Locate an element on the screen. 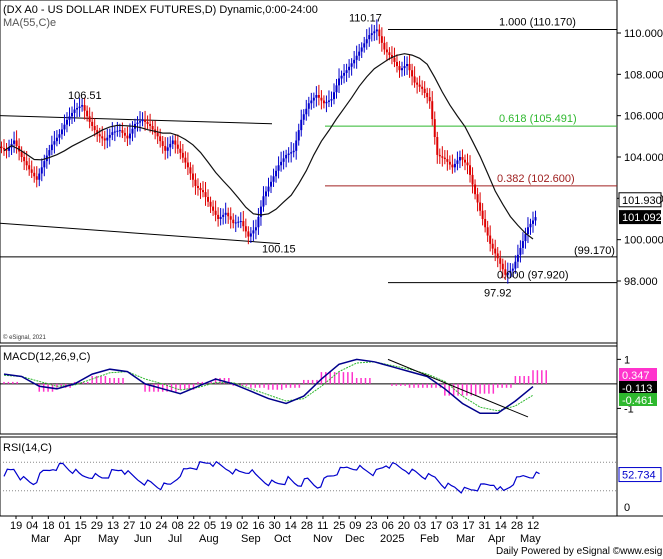  fibonacci-label: 1.000 (110.170) is located at coordinates (537, 22).